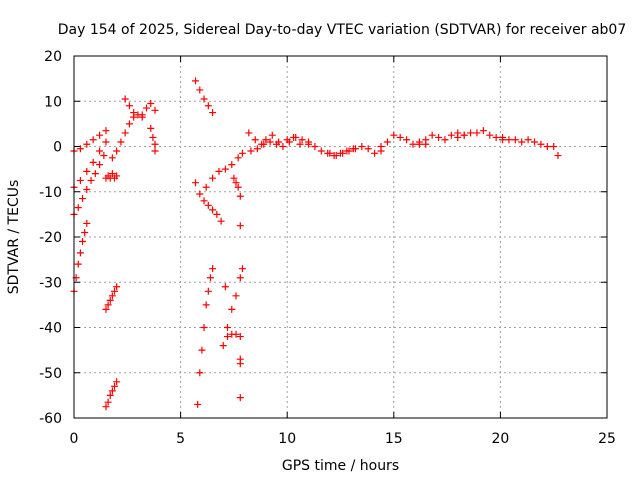  What do you see at coordinates (340, 466) in the screenshot?
I see `x-axis-label: GPS time / hours` at bounding box center [340, 466].